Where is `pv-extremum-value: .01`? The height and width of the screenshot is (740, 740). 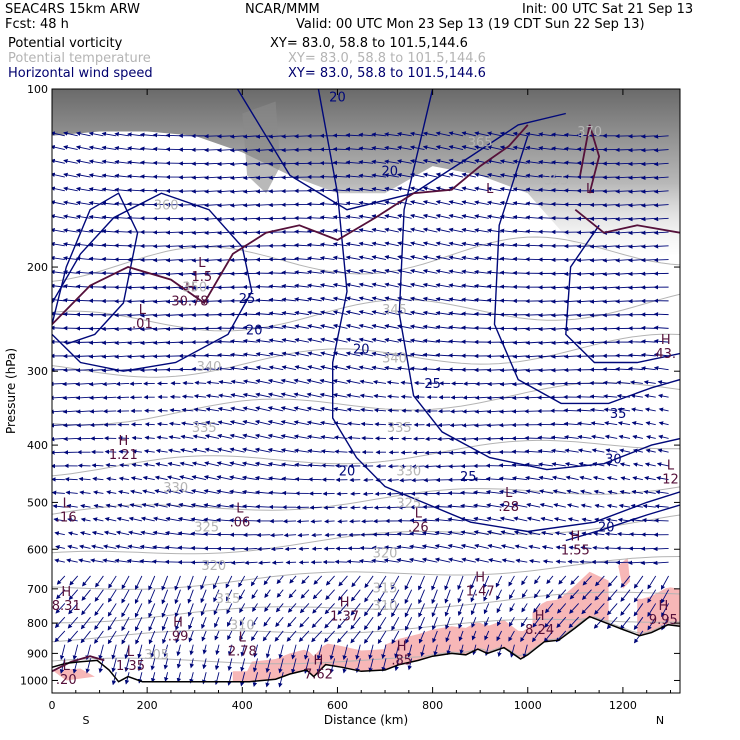 pv-extremum-value: .01 is located at coordinates (142, 324).